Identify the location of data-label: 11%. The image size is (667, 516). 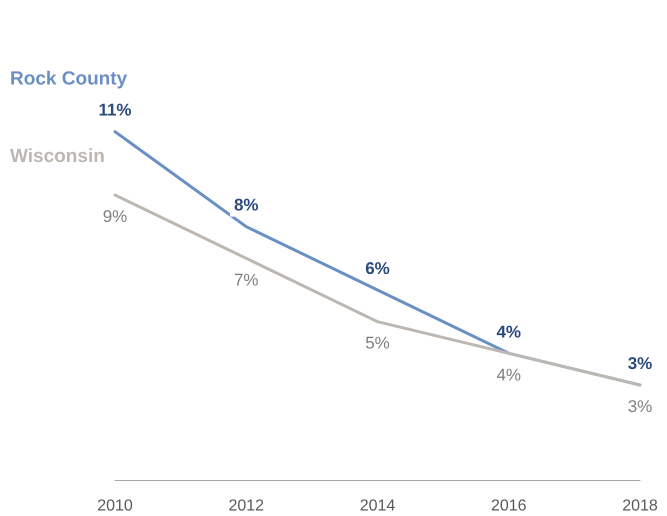
(115, 110).